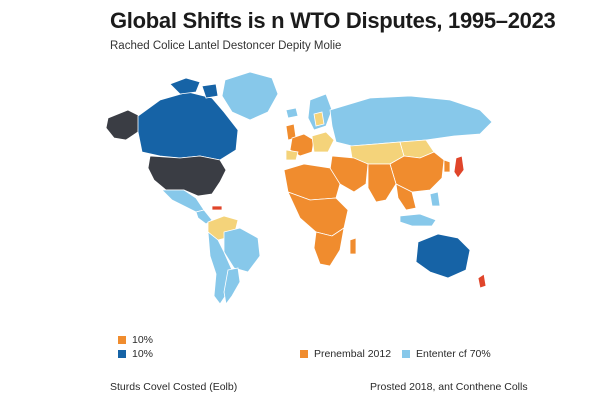  What do you see at coordinates (292, 113) in the screenshot?
I see `region-iceland` at bounding box center [292, 113].